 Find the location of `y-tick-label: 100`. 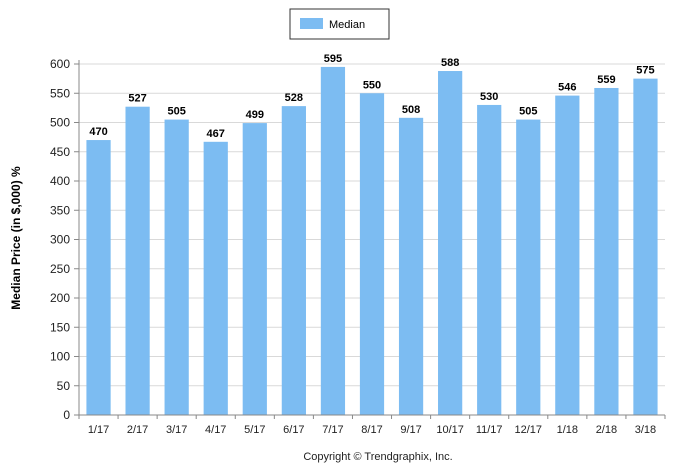

y-tick-label: 100 is located at coordinates (60, 357).